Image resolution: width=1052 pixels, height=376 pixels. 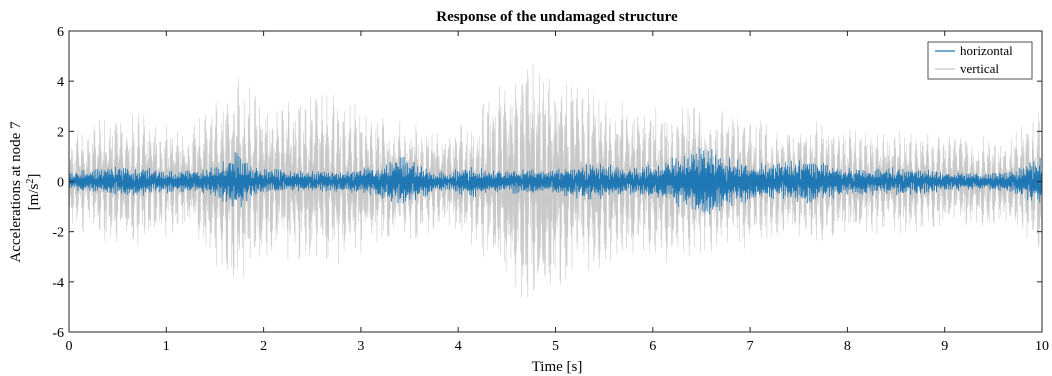 I want to click on y-tick-label: 4, so click(x=60, y=82).